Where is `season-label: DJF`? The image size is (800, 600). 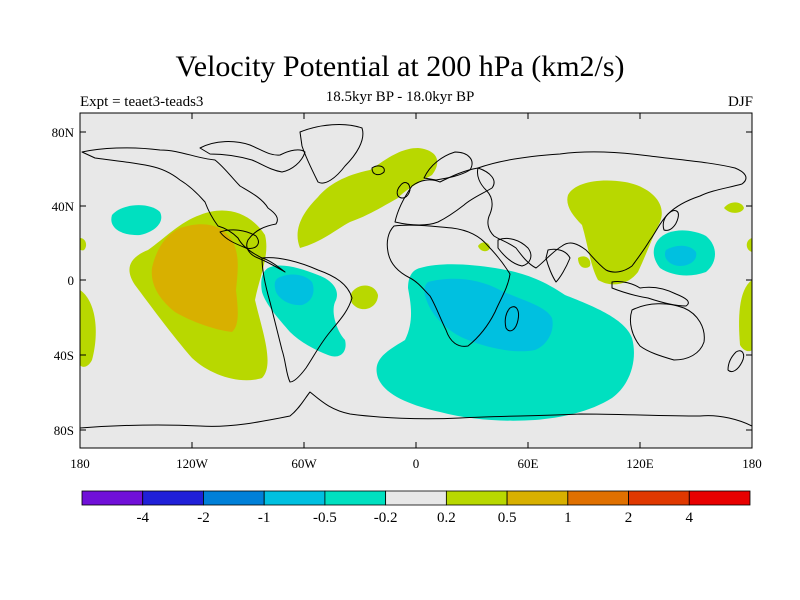 season-label: DJF is located at coordinates (740, 102).